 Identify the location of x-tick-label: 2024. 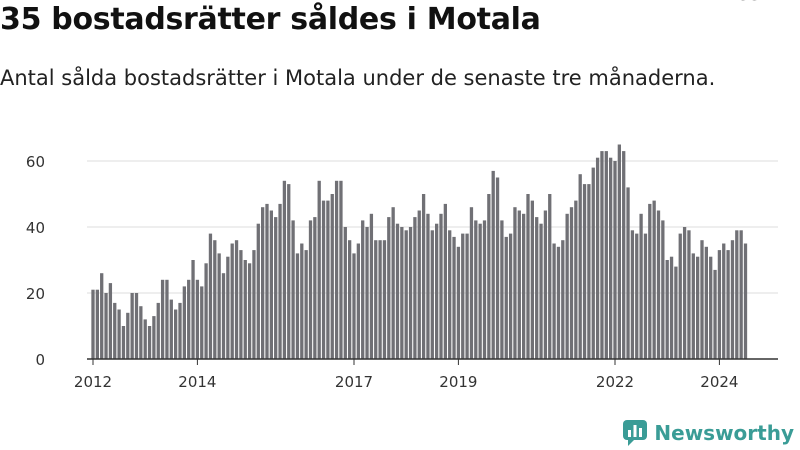
(719, 382).